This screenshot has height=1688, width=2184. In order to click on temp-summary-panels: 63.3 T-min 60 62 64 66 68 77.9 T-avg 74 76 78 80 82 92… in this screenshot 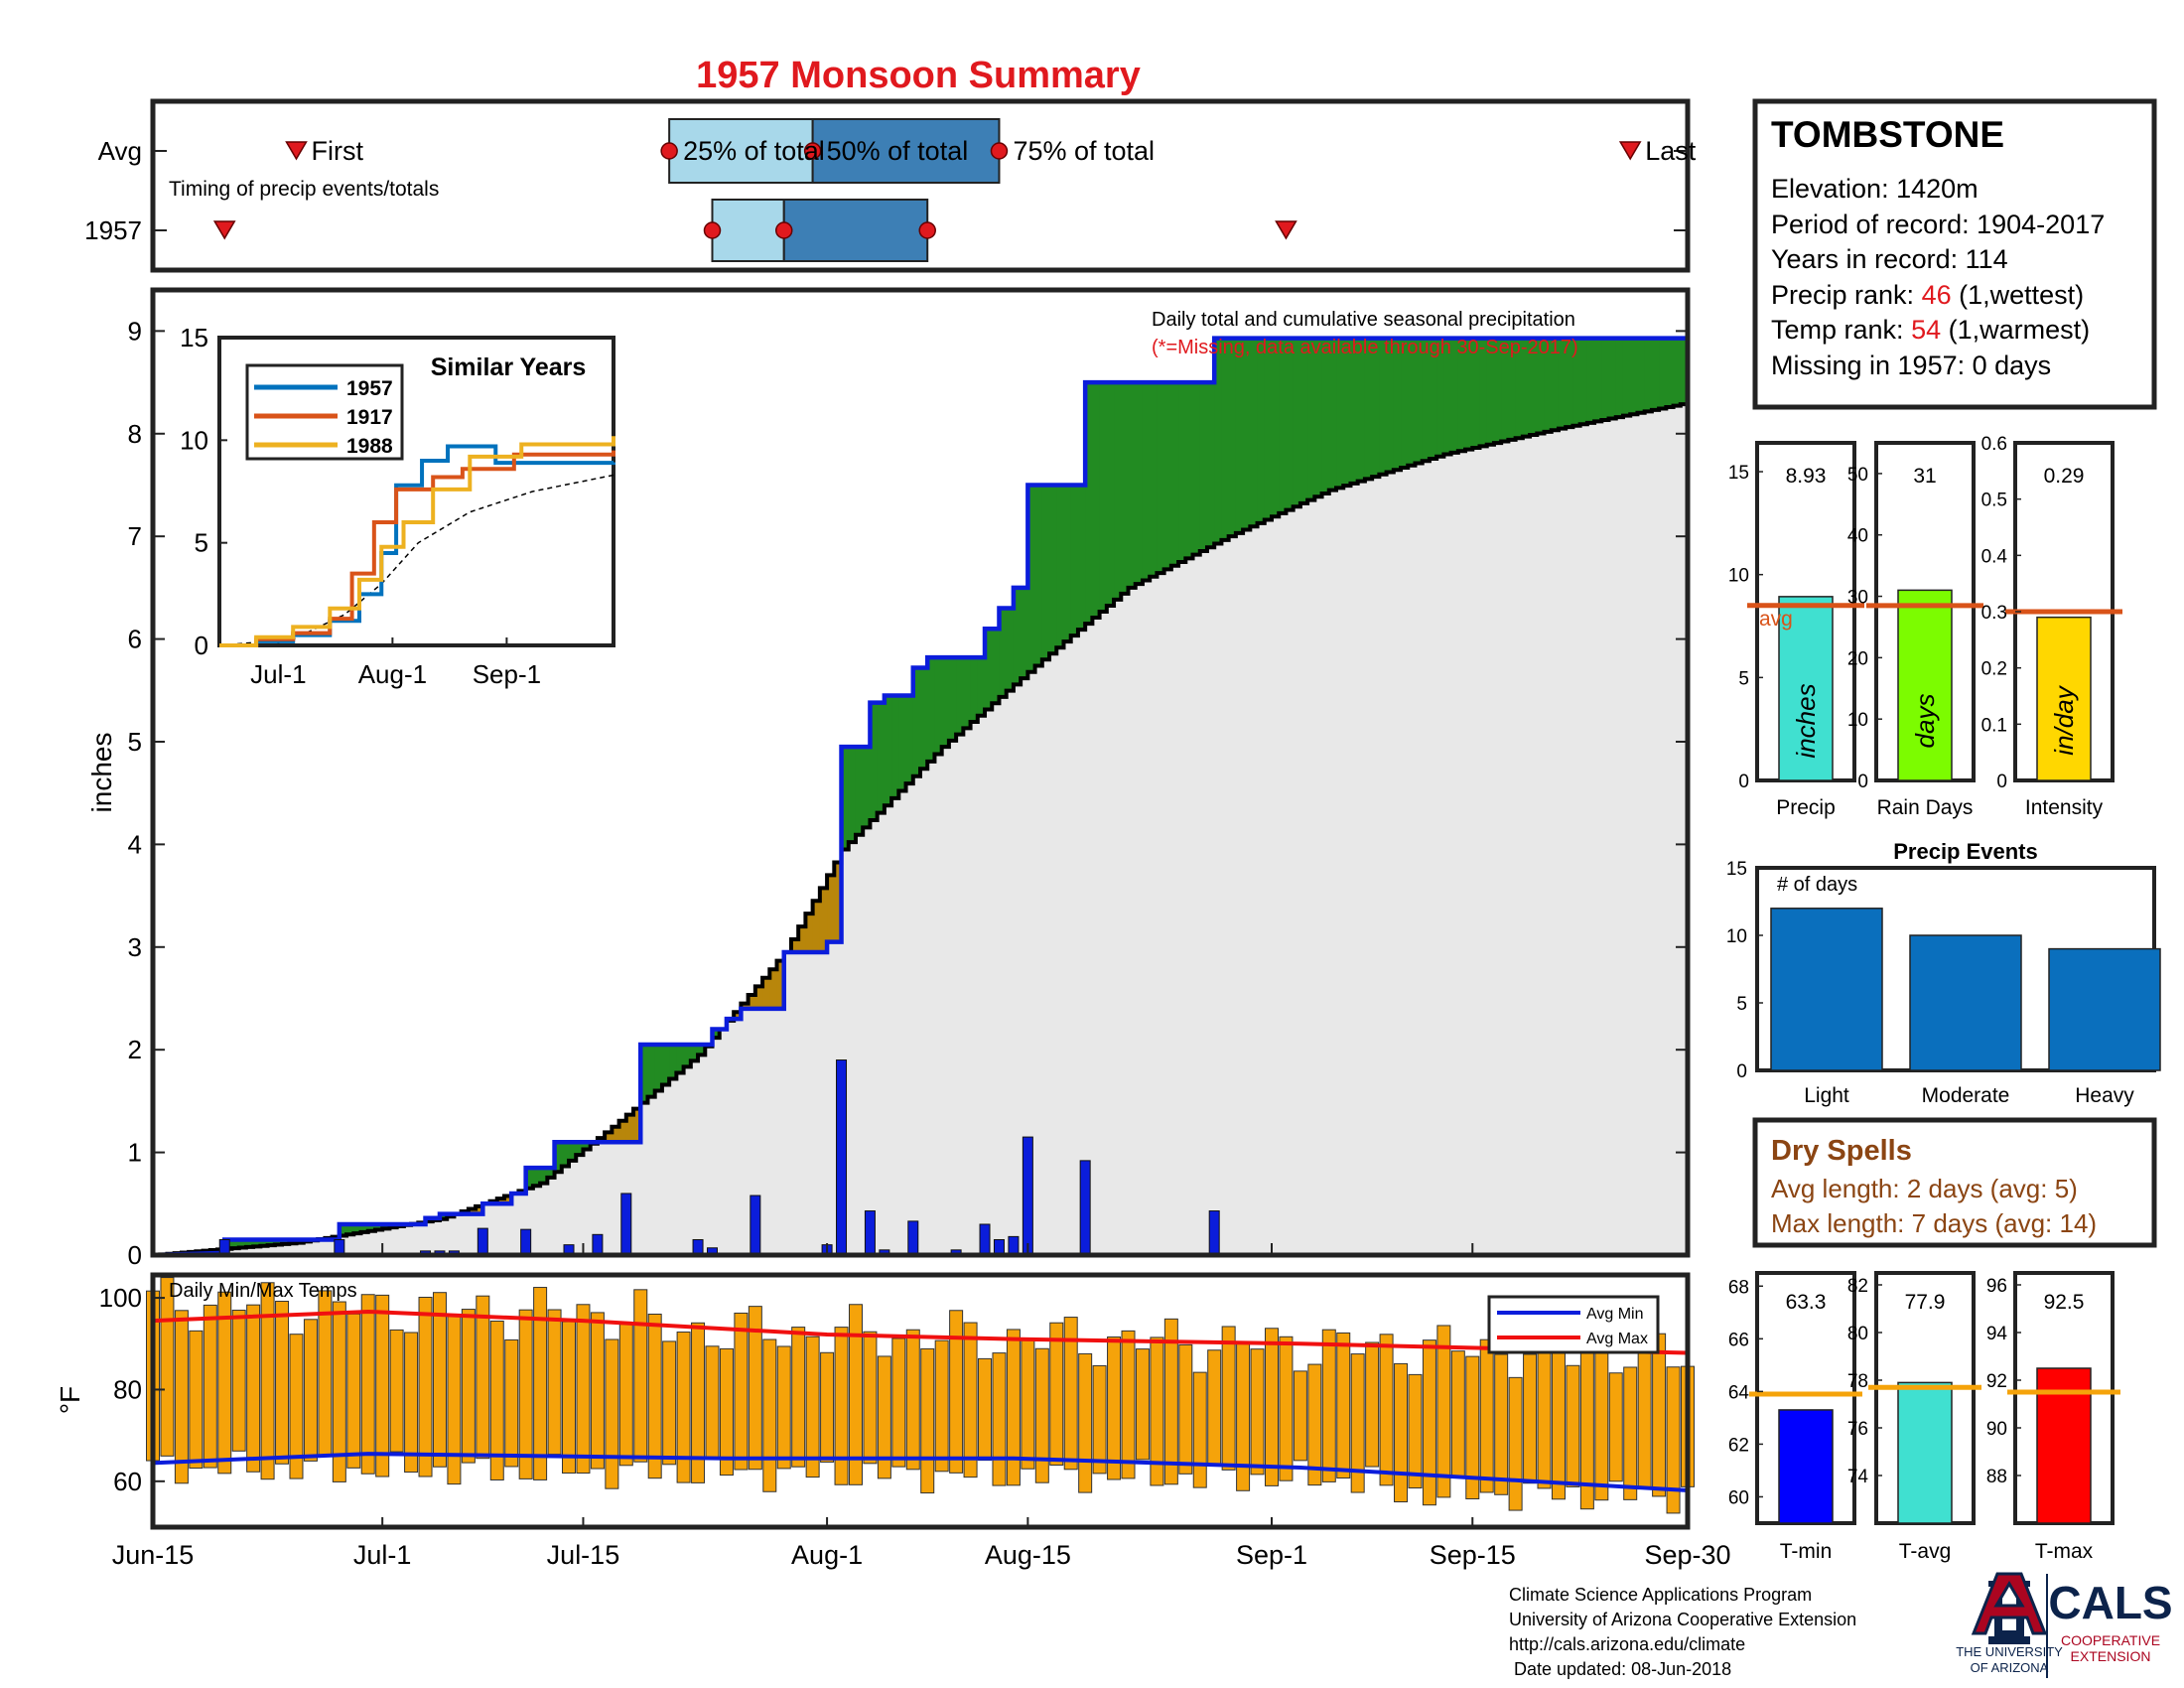, I will do `click(1924, 1417)`.